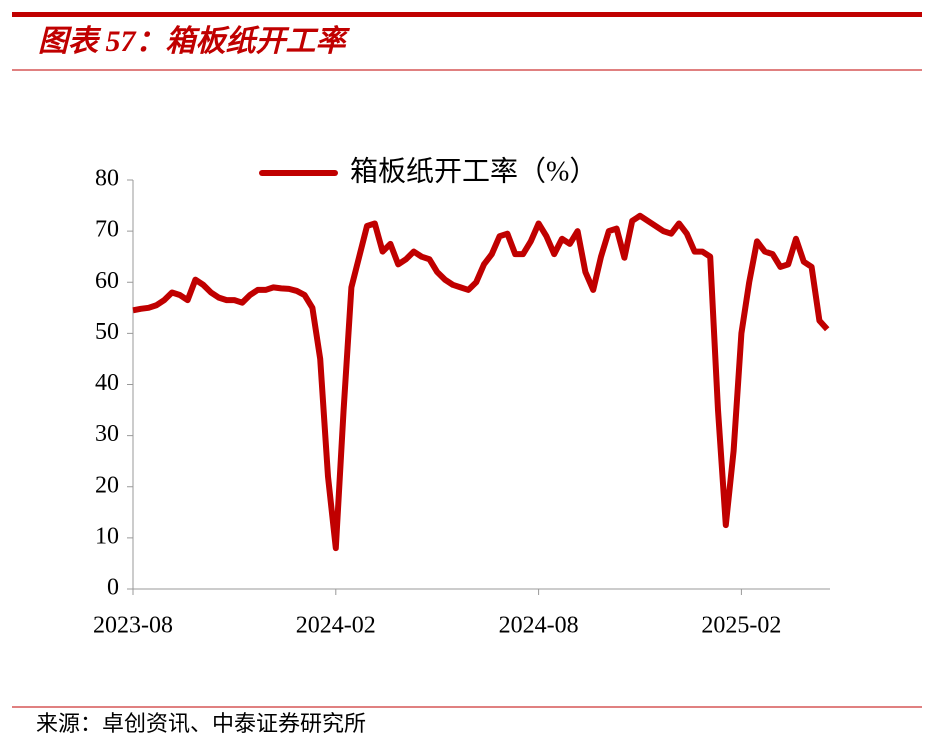 The width and height of the screenshot is (939, 752). I want to click on x-tick-label: 2024-08, so click(539, 626).